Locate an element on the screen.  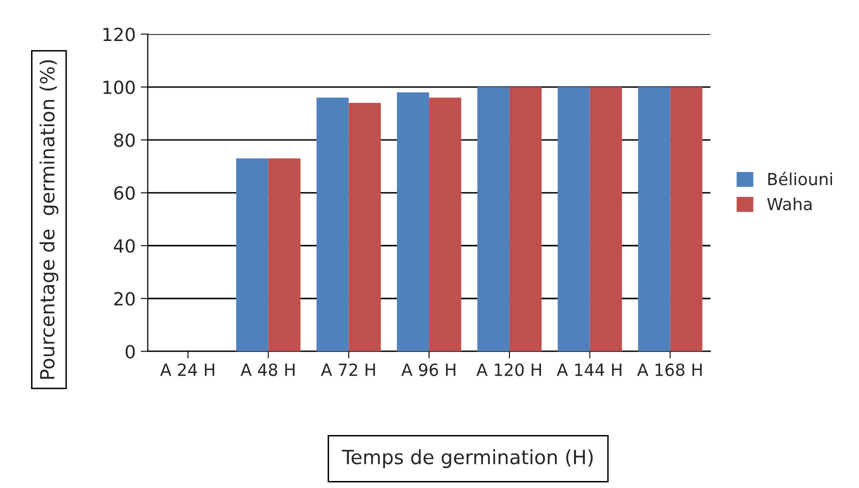
x-tick-label: A 72 H is located at coordinates (347, 369).